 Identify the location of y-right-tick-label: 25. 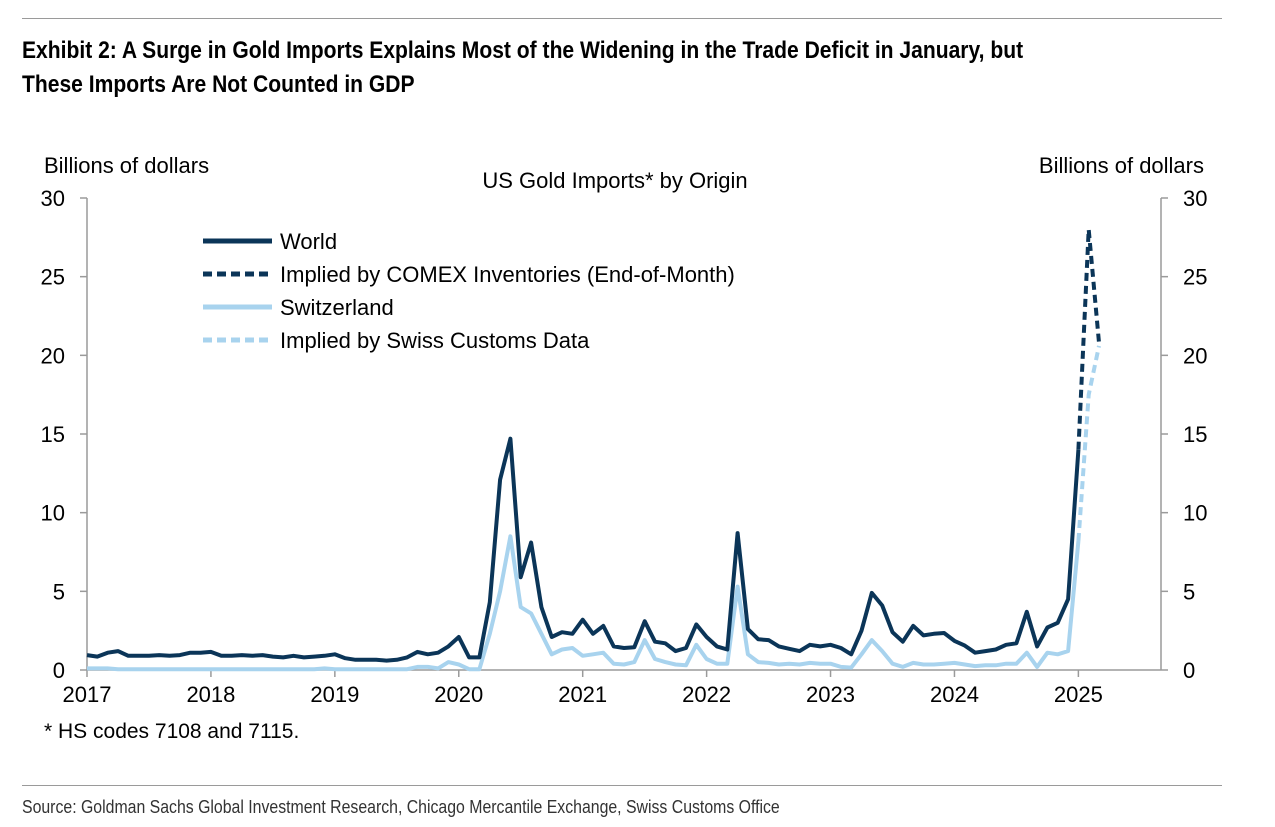
(1195, 277).